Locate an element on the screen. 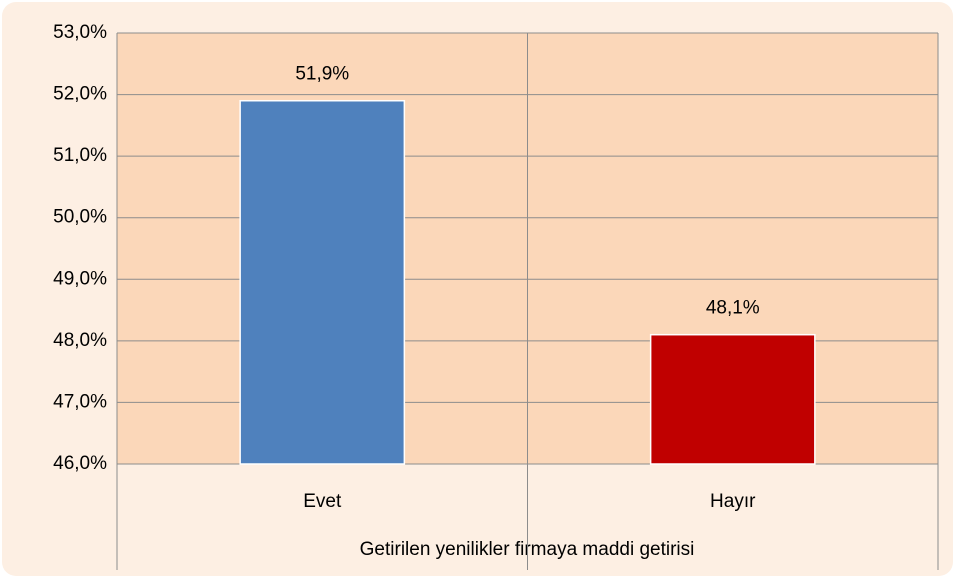  y-tick-label: 50,0% is located at coordinates (80, 217).